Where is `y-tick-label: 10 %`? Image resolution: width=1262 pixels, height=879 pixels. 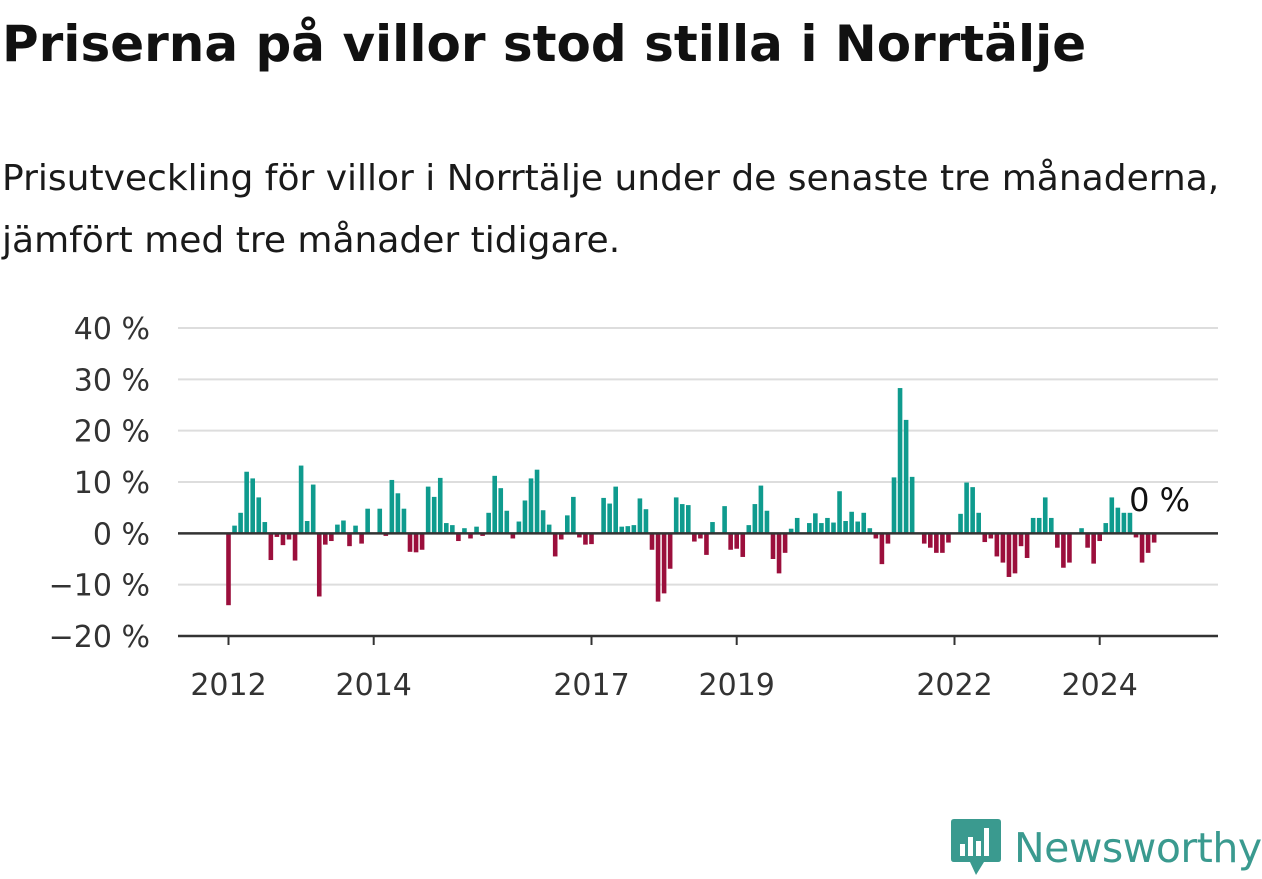
y-tick-label: 10 % is located at coordinates (112, 483).